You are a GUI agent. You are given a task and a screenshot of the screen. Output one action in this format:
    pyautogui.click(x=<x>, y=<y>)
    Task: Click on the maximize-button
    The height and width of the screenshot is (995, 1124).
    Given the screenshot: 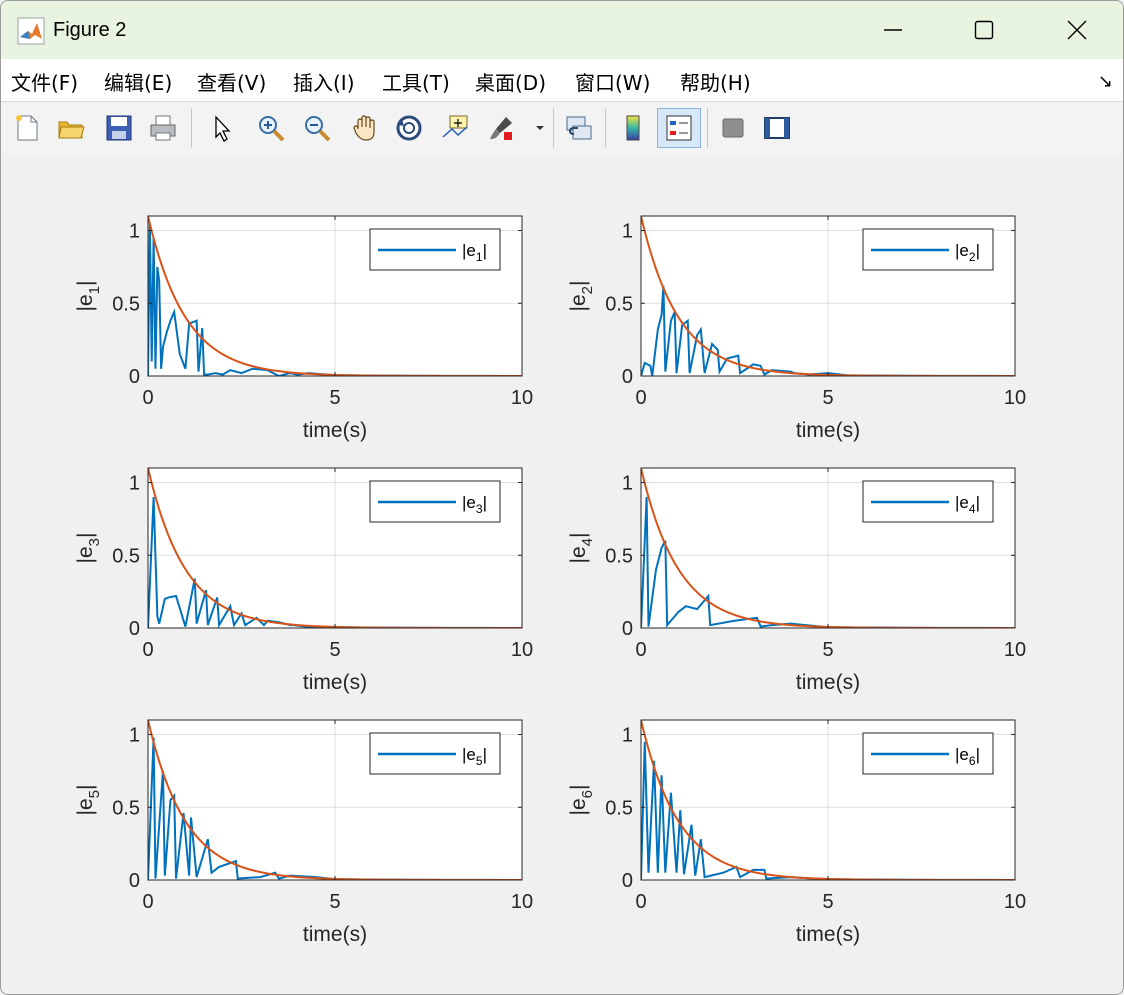 What is the action you would take?
    pyautogui.click(x=984, y=30)
    